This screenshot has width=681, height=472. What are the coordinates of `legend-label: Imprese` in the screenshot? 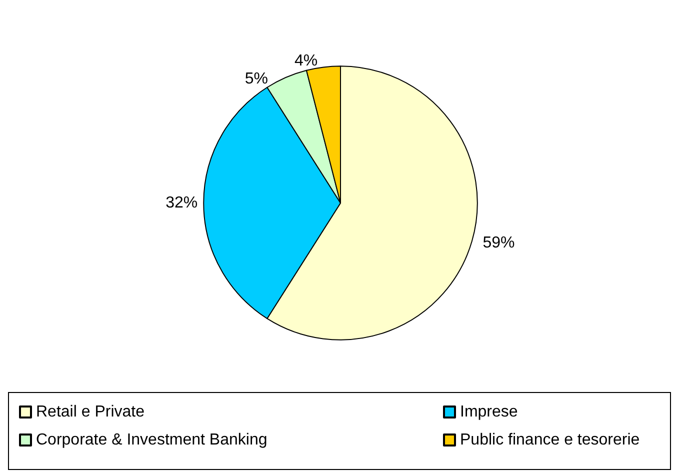 It's located at (489, 412).